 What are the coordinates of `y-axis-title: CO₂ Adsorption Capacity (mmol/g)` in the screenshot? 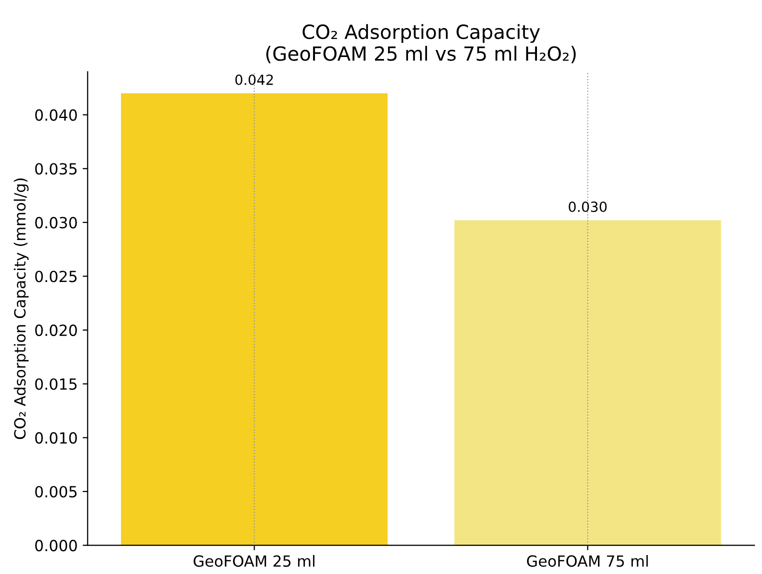 It's located at (21, 309).